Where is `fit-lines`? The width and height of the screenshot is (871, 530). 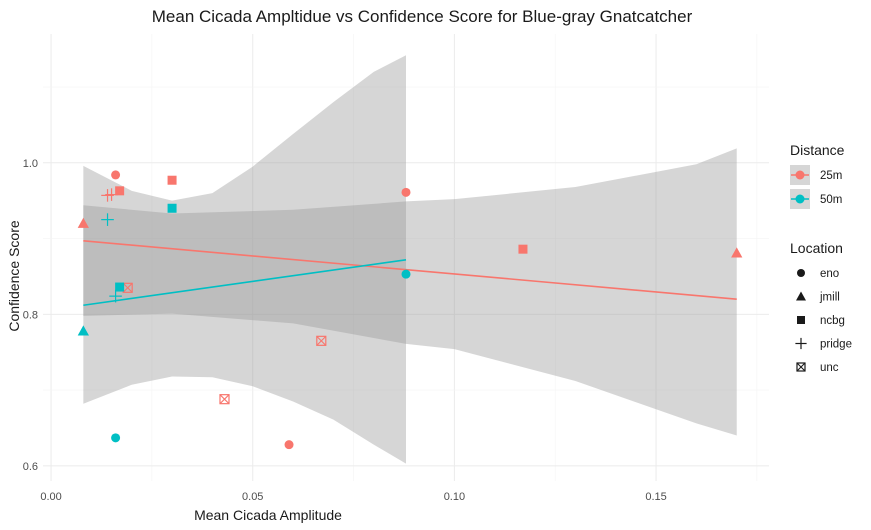
fit-lines is located at coordinates (410, 273).